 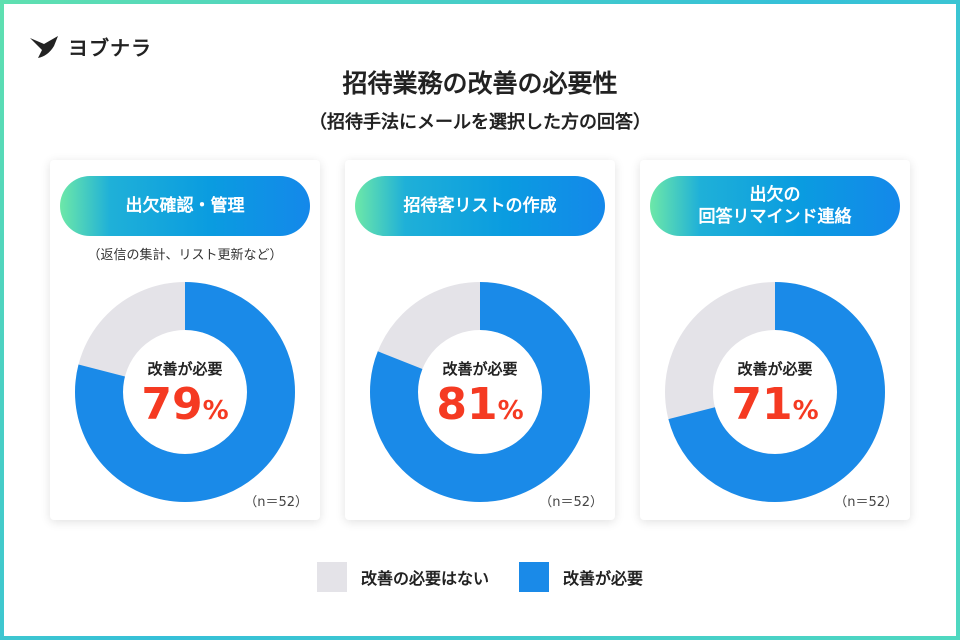 I want to click on logo: ヨブナラ, so click(x=91, y=46).